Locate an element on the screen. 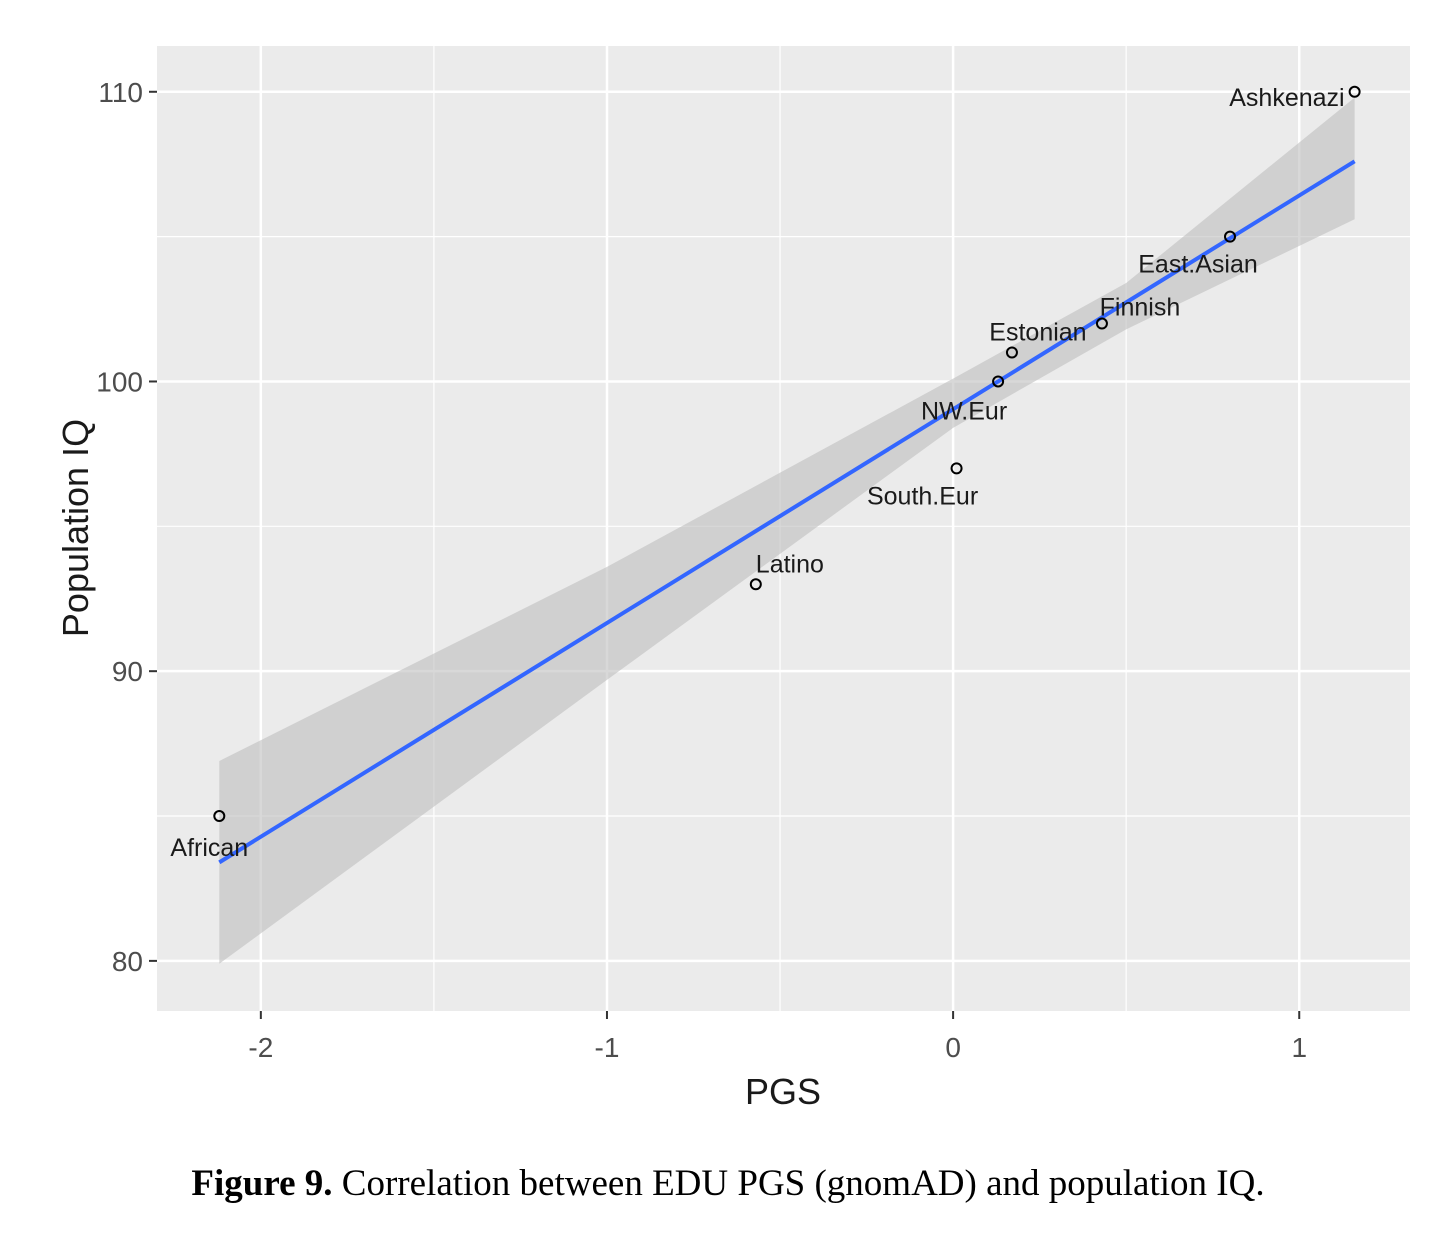 This screenshot has width=1456, height=1243. y-tick-label: 110 is located at coordinates (120, 92).